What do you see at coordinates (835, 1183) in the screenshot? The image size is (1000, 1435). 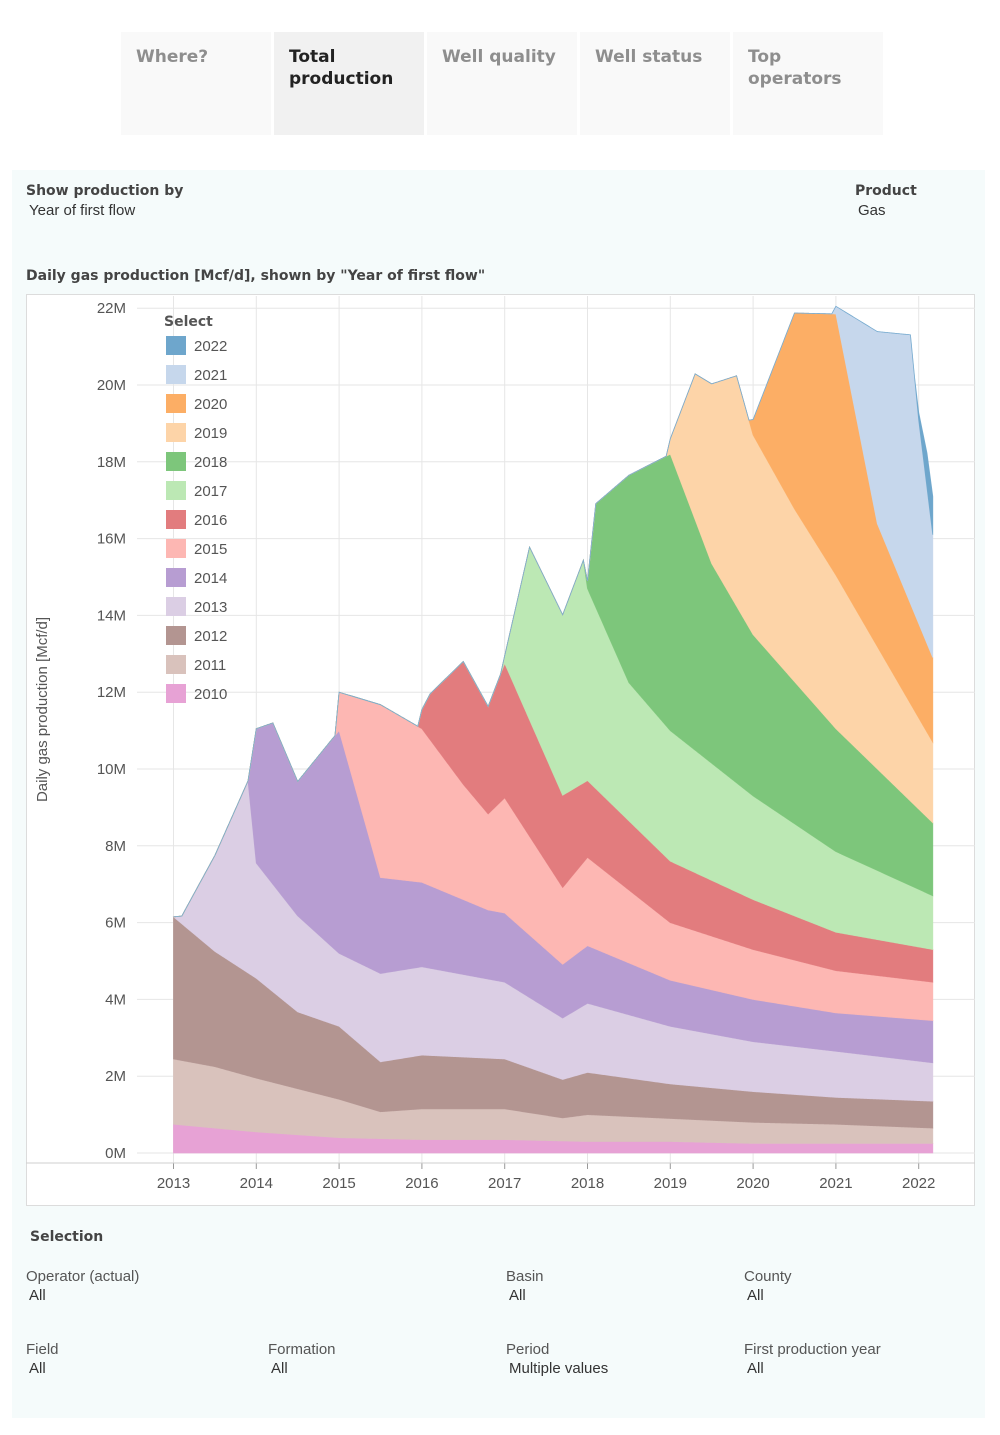 I see `x-tick-label: 2021` at bounding box center [835, 1183].